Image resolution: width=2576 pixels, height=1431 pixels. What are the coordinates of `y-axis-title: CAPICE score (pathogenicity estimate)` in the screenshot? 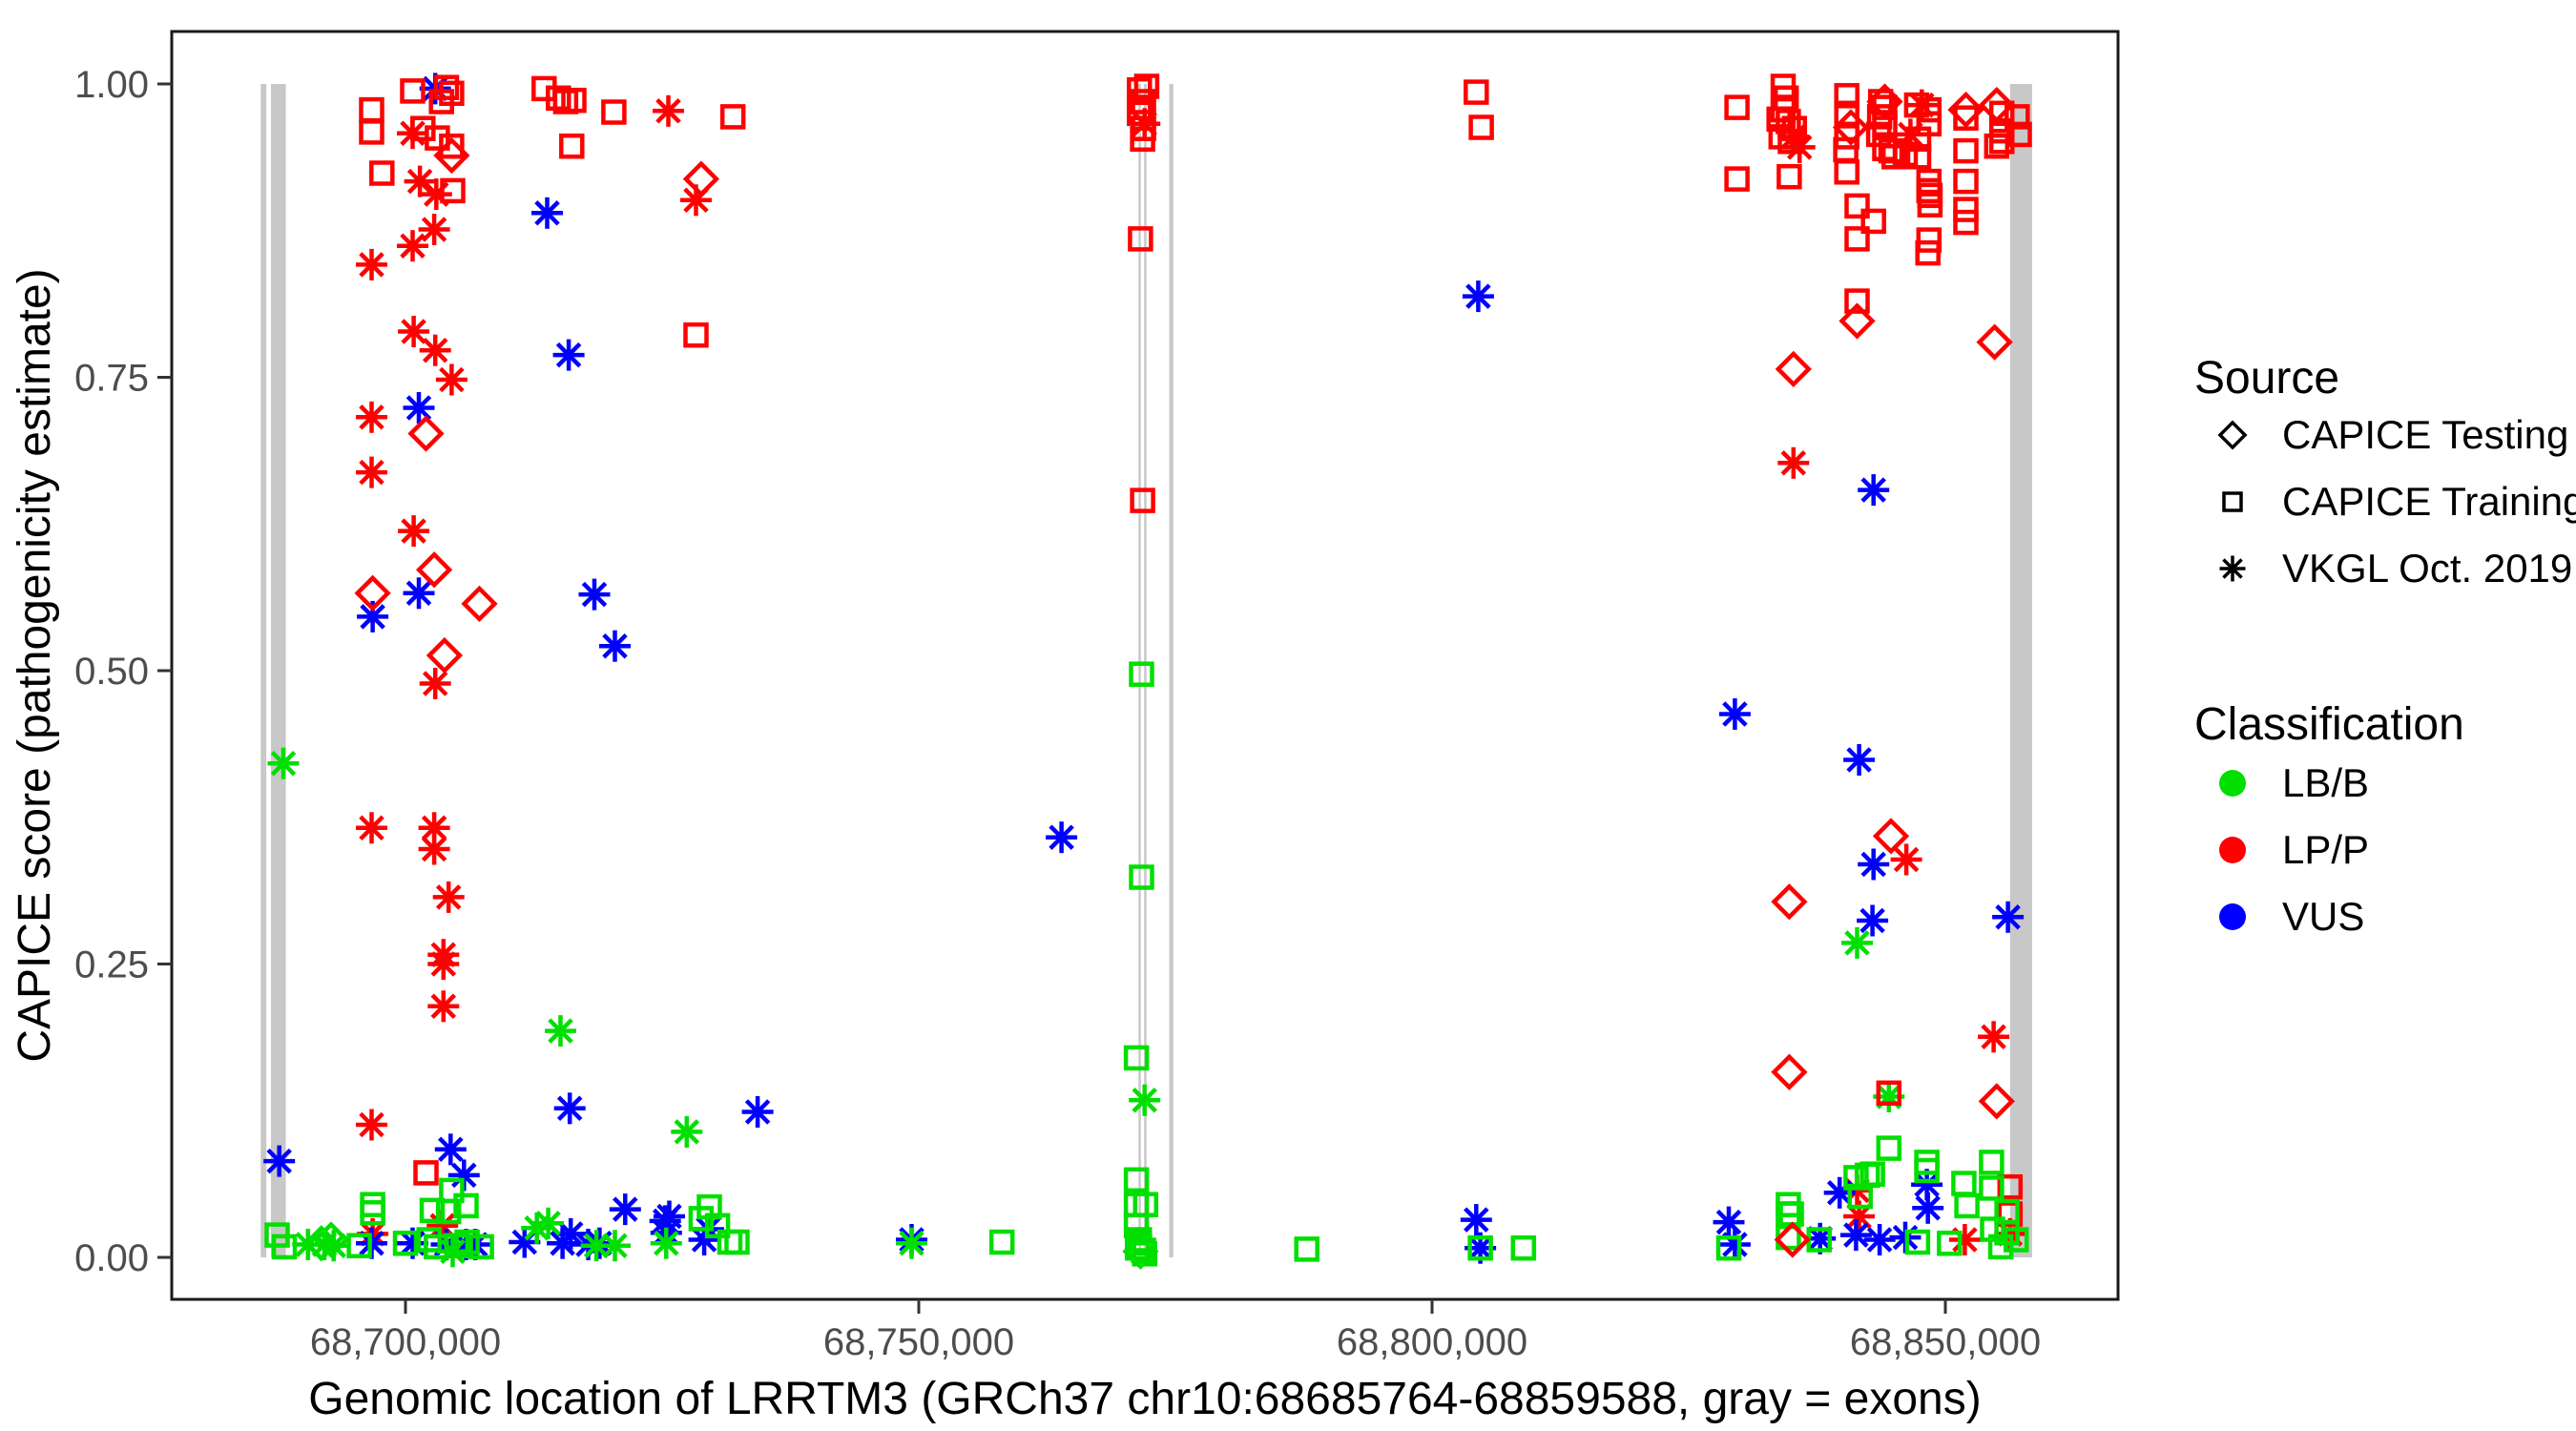 It's located at (35, 665).